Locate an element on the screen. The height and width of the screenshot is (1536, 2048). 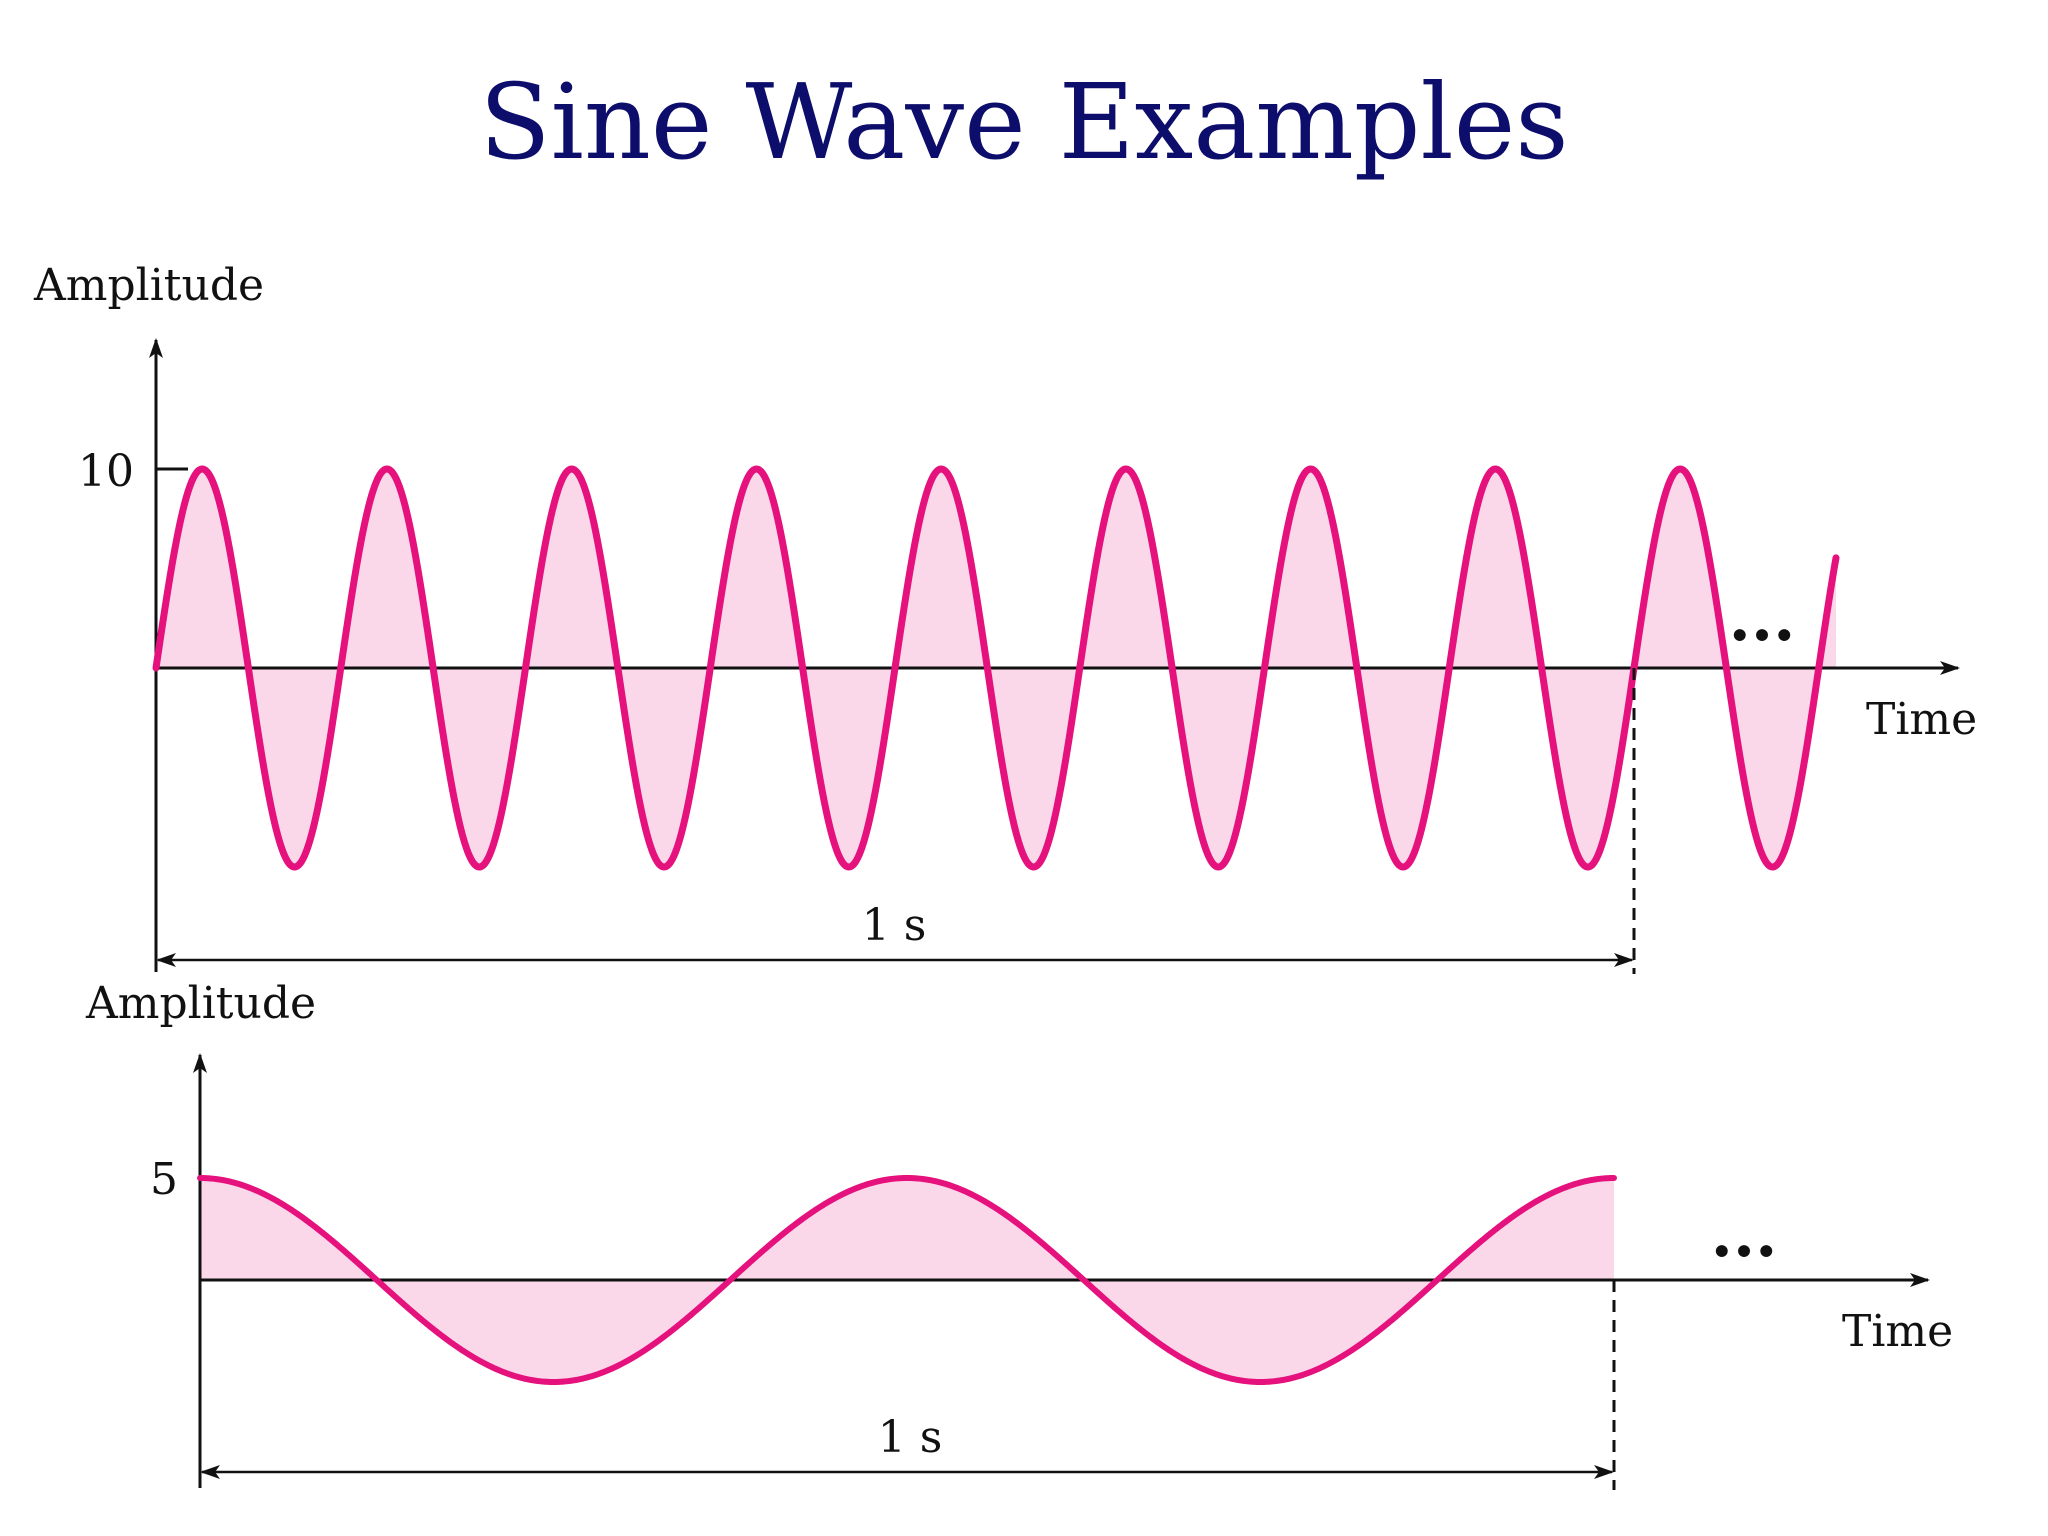
chart-1-duration-label: 1 s is located at coordinates (894, 925).